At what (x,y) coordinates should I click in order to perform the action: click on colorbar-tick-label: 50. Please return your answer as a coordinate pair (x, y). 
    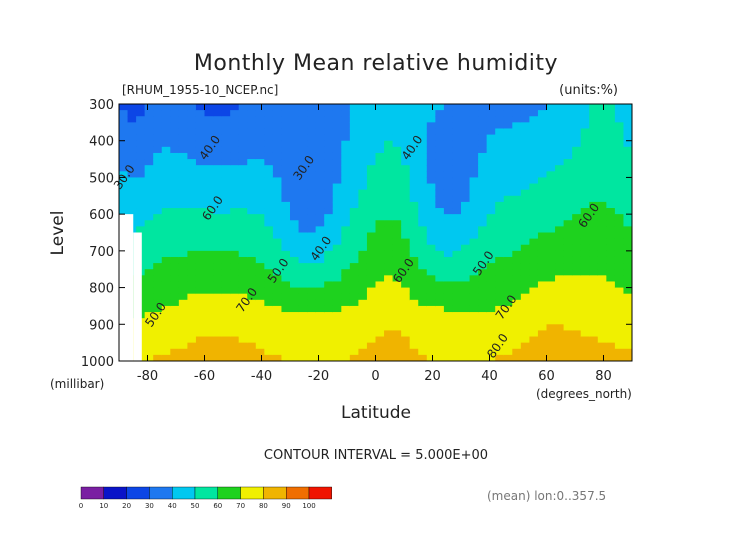
    Looking at the image, I should click on (195, 506).